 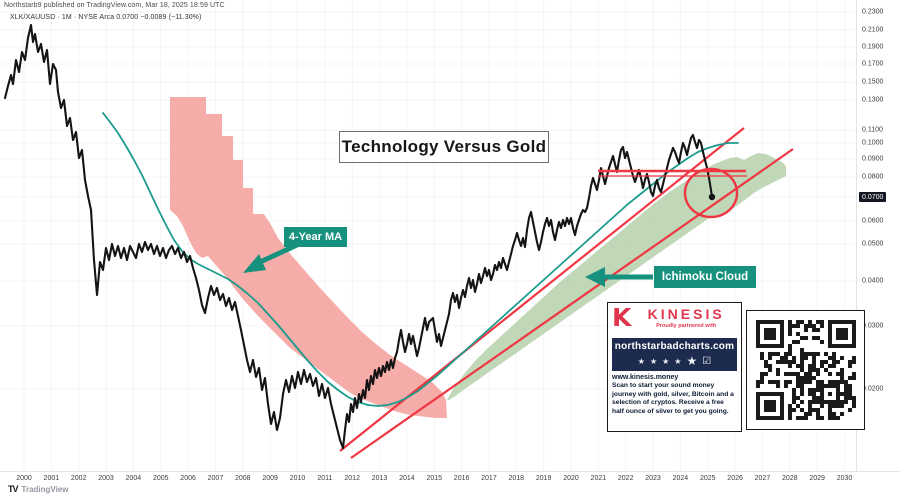 I want to click on kinesis-url: www.kinesis.money, so click(x=645, y=377).